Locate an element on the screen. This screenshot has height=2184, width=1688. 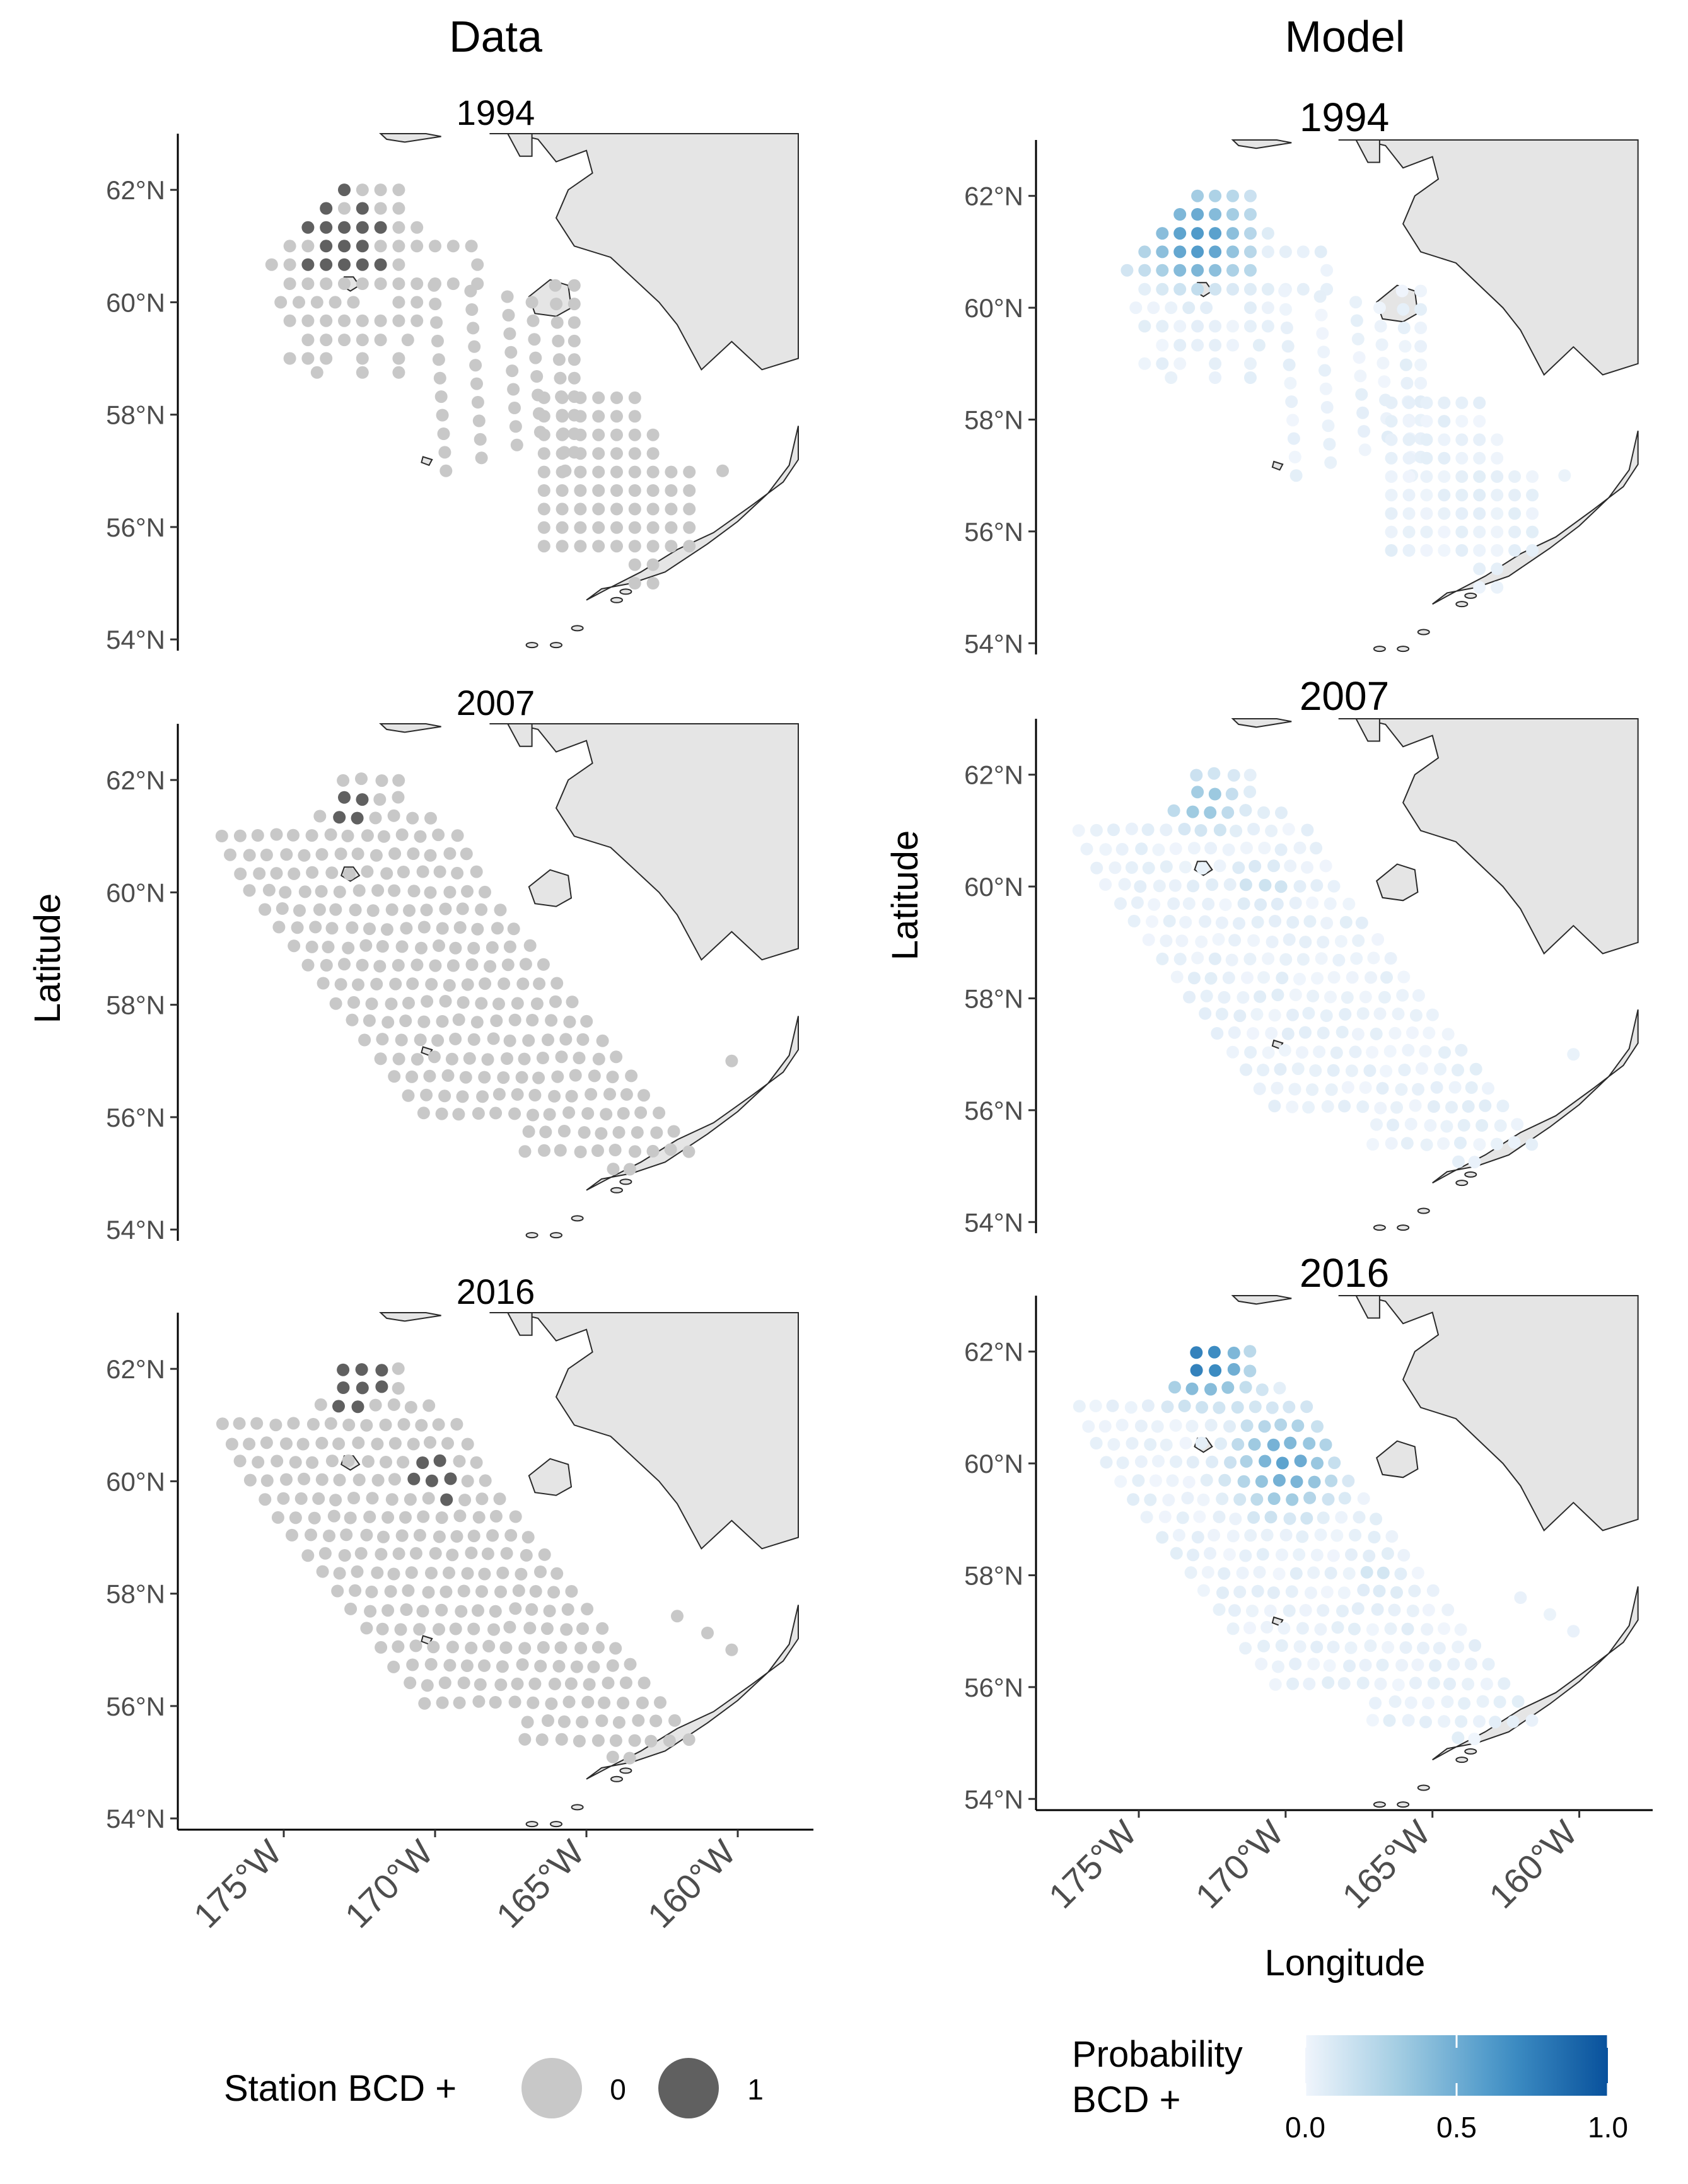
data-legend-label: 1 is located at coordinates (755, 2089).